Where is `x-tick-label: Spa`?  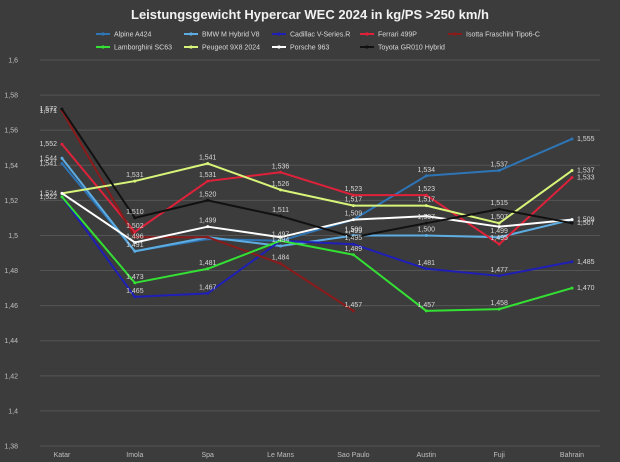
x-tick-label: Spa is located at coordinates (207, 455).